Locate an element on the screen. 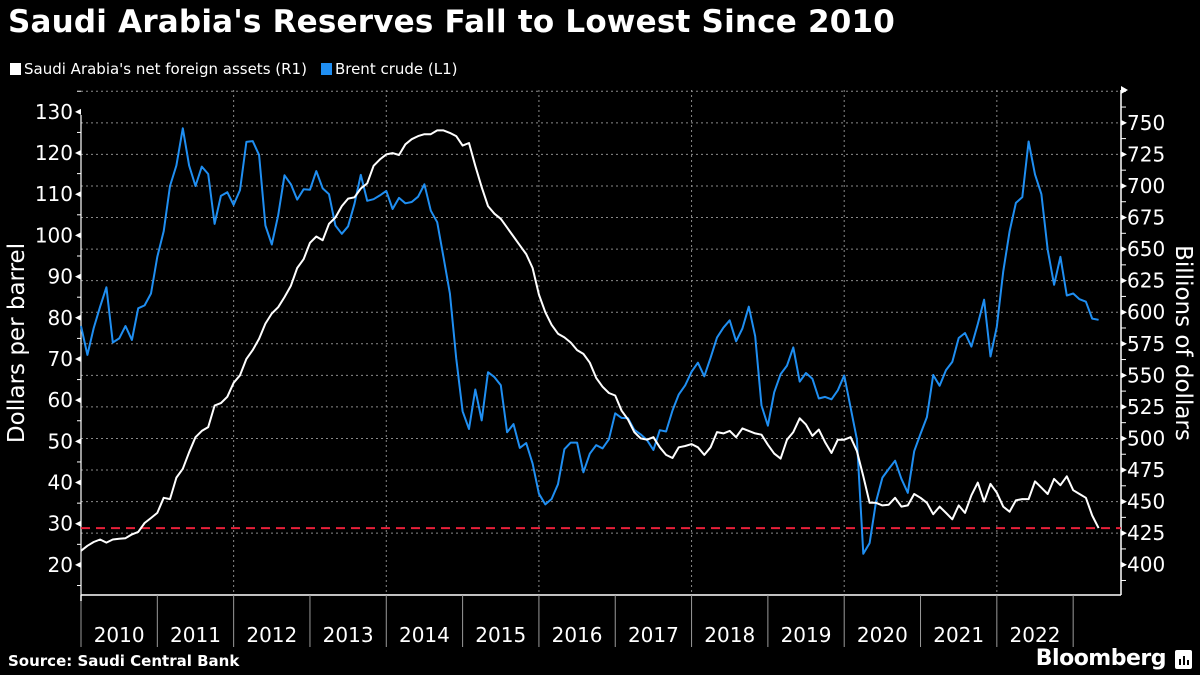 The width and height of the screenshot is (1200, 675). legend-swatch-white is located at coordinates (15, 69).